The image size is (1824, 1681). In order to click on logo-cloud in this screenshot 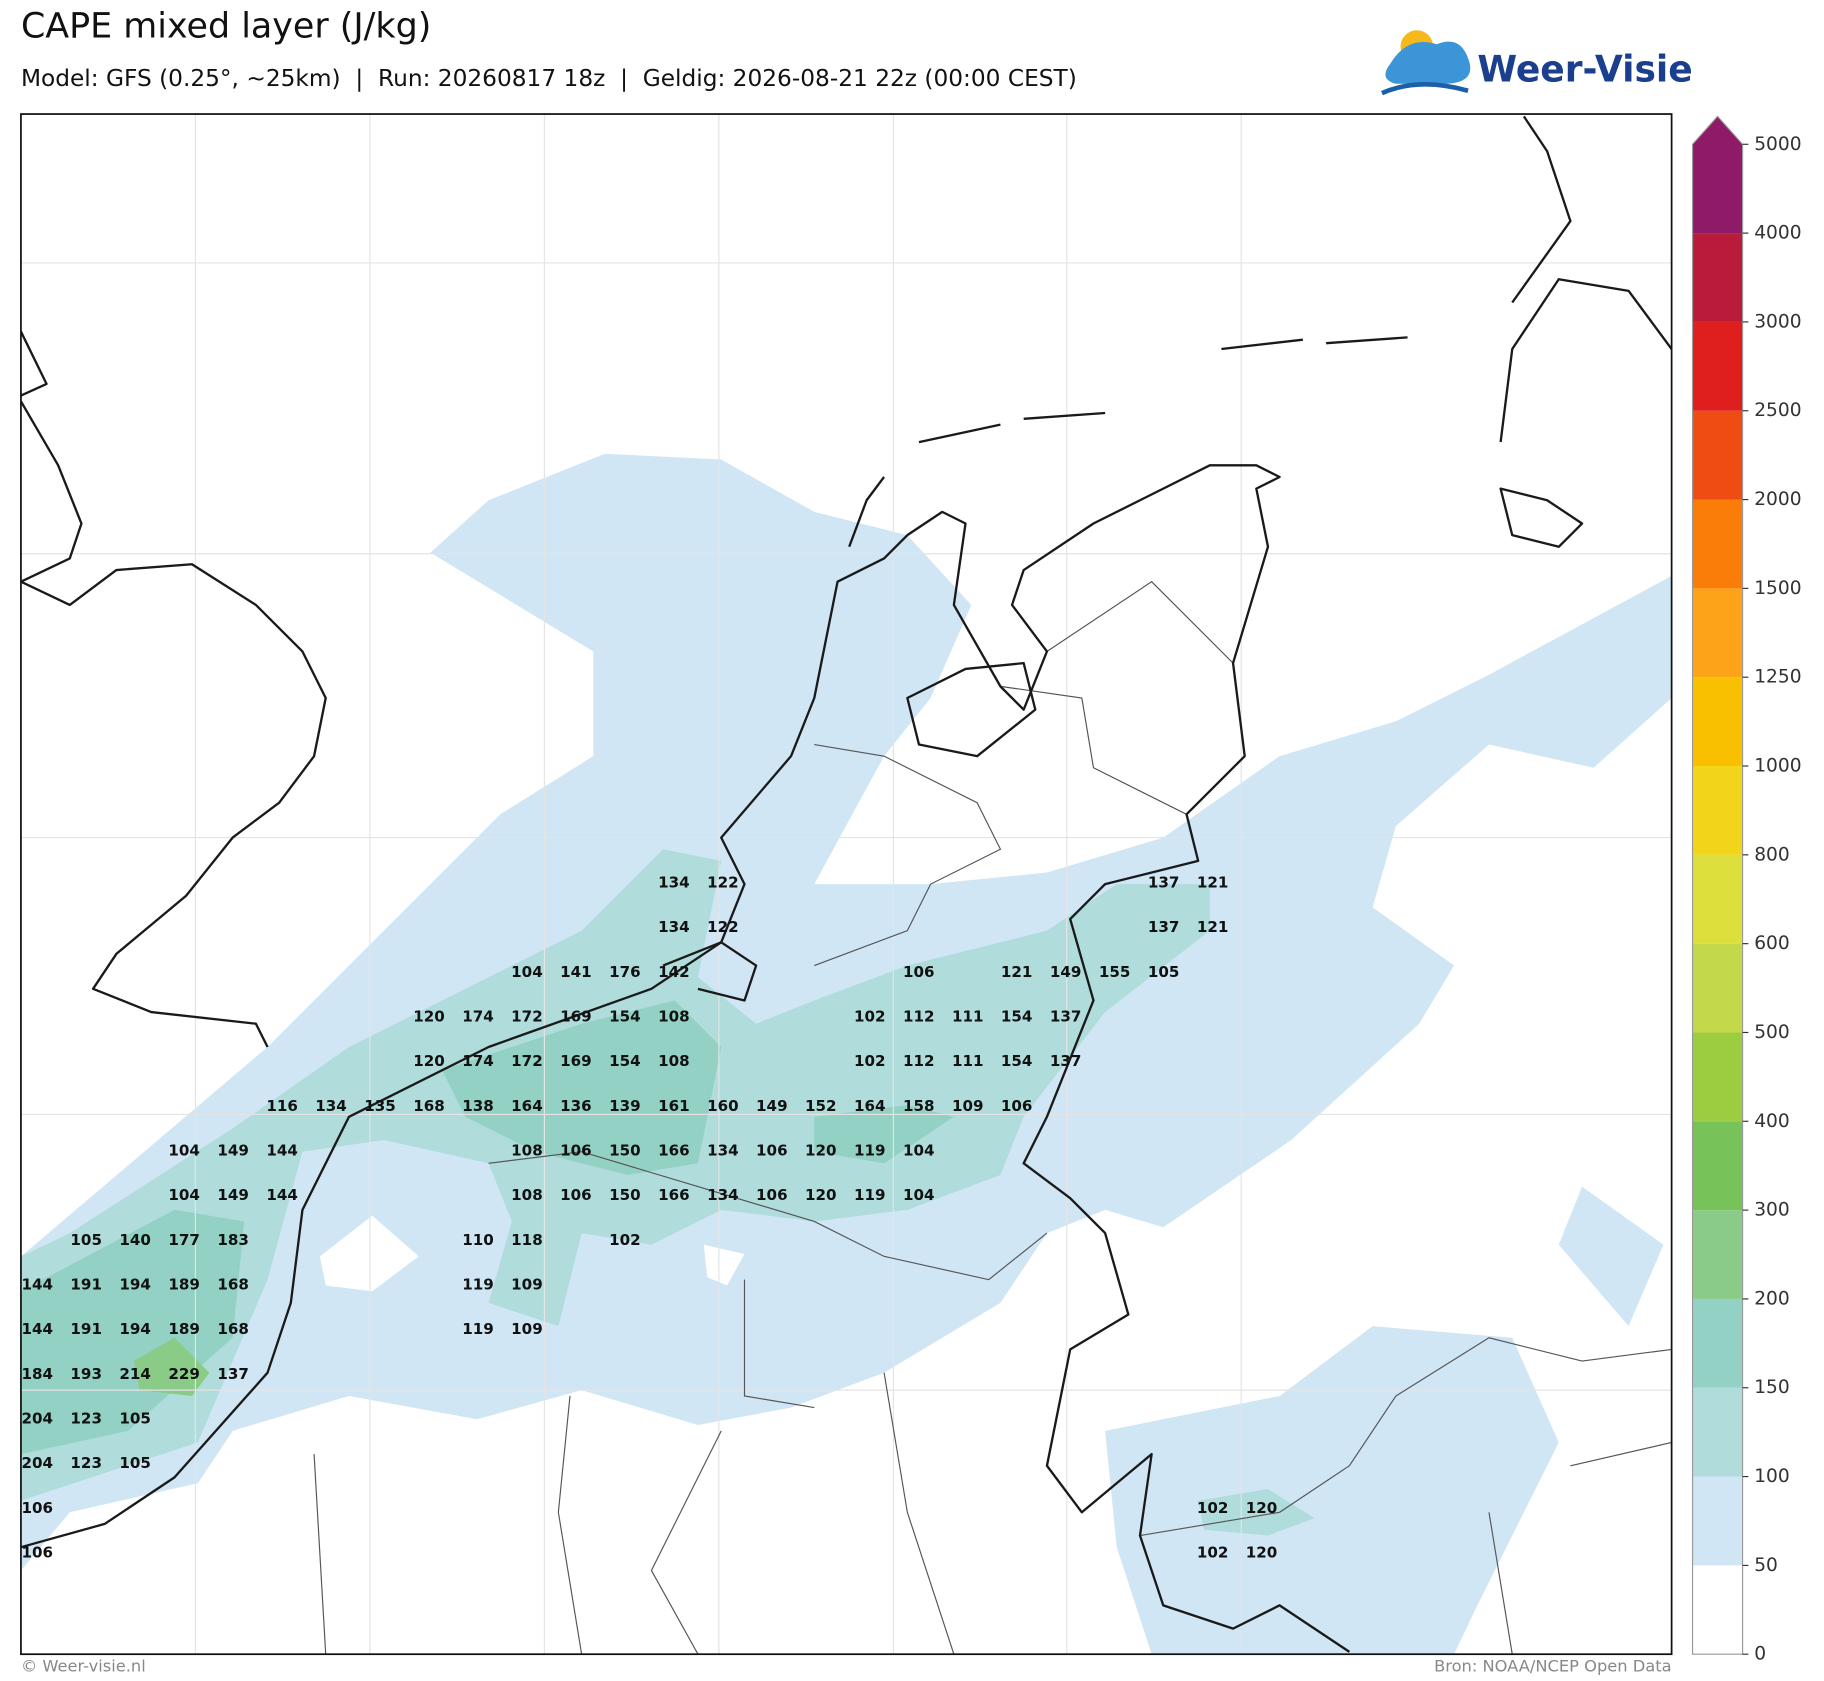, I will do `click(1428, 62)`.